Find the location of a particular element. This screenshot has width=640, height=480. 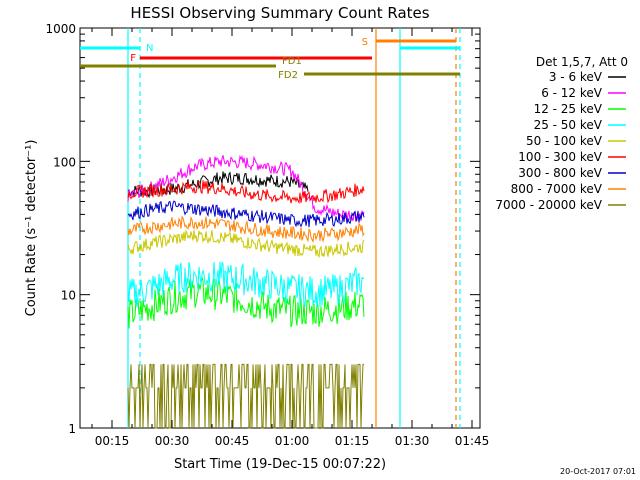

y-axis-label: Count Rate (s⁻¹ detector⁻¹) is located at coordinates (31, 228).